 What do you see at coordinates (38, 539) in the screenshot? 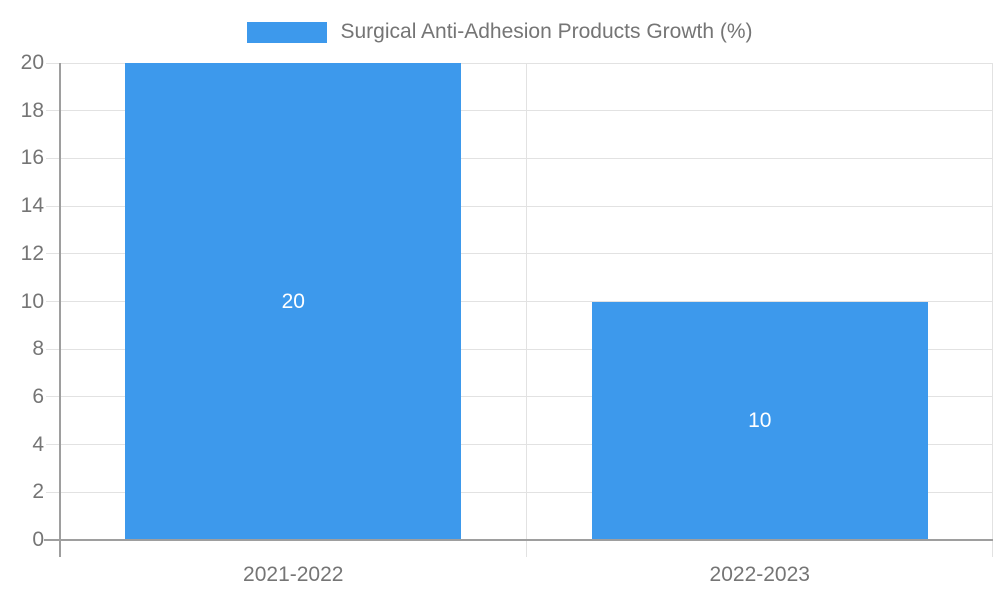
I see `y-axis-tick-label: 0` at bounding box center [38, 539].